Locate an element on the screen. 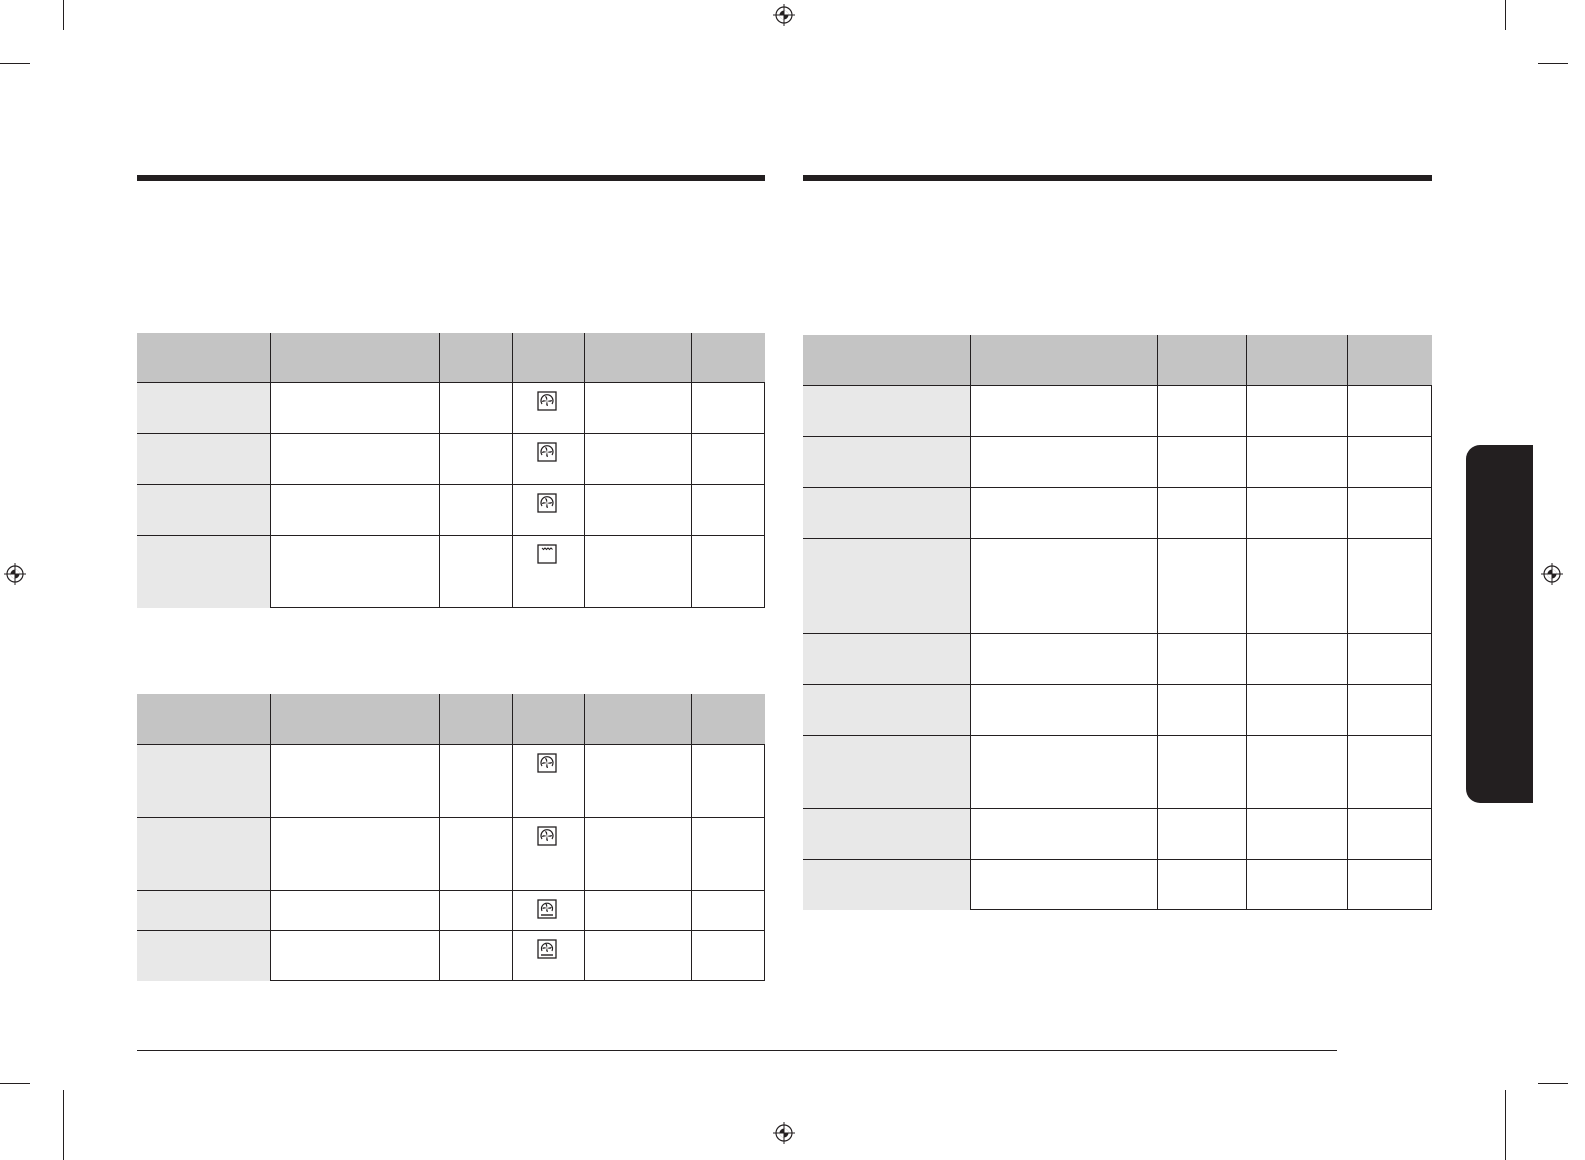 Image resolution: width=1585 pixels, height=1160 pixels. section-rule-right is located at coordinates (1117, 178).